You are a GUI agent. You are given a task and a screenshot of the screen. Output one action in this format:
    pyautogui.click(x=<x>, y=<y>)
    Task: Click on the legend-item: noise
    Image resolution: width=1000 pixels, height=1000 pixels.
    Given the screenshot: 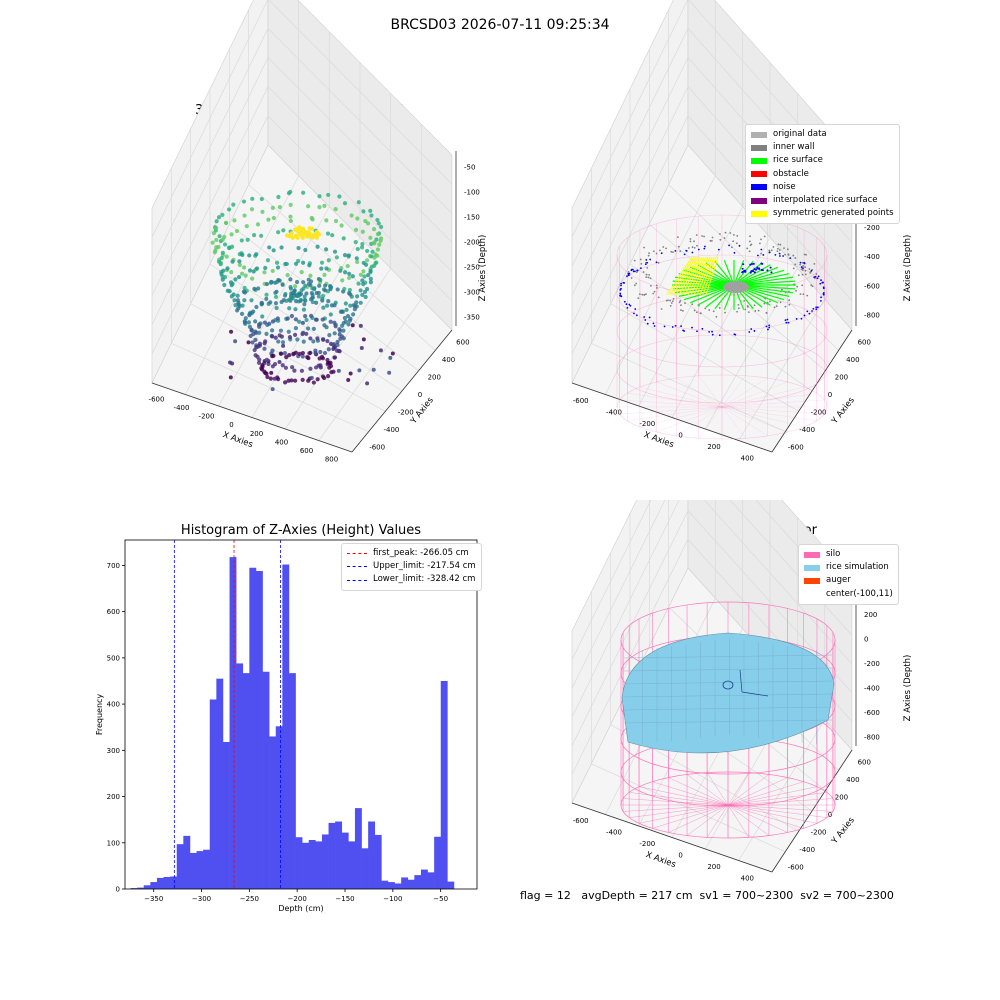 What is the action you would take?
    pyautogui.click(x=822, y=187)
    